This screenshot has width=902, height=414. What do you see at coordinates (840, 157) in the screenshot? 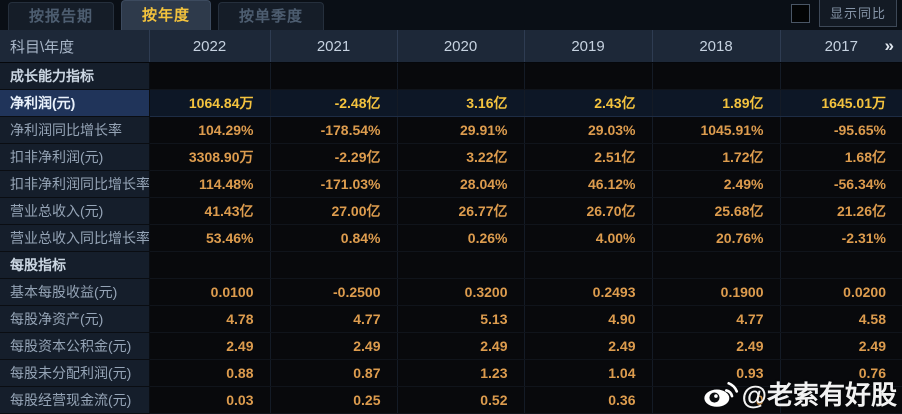
I see `cell-value: 1.68亿` at bounding box center [840, 157].